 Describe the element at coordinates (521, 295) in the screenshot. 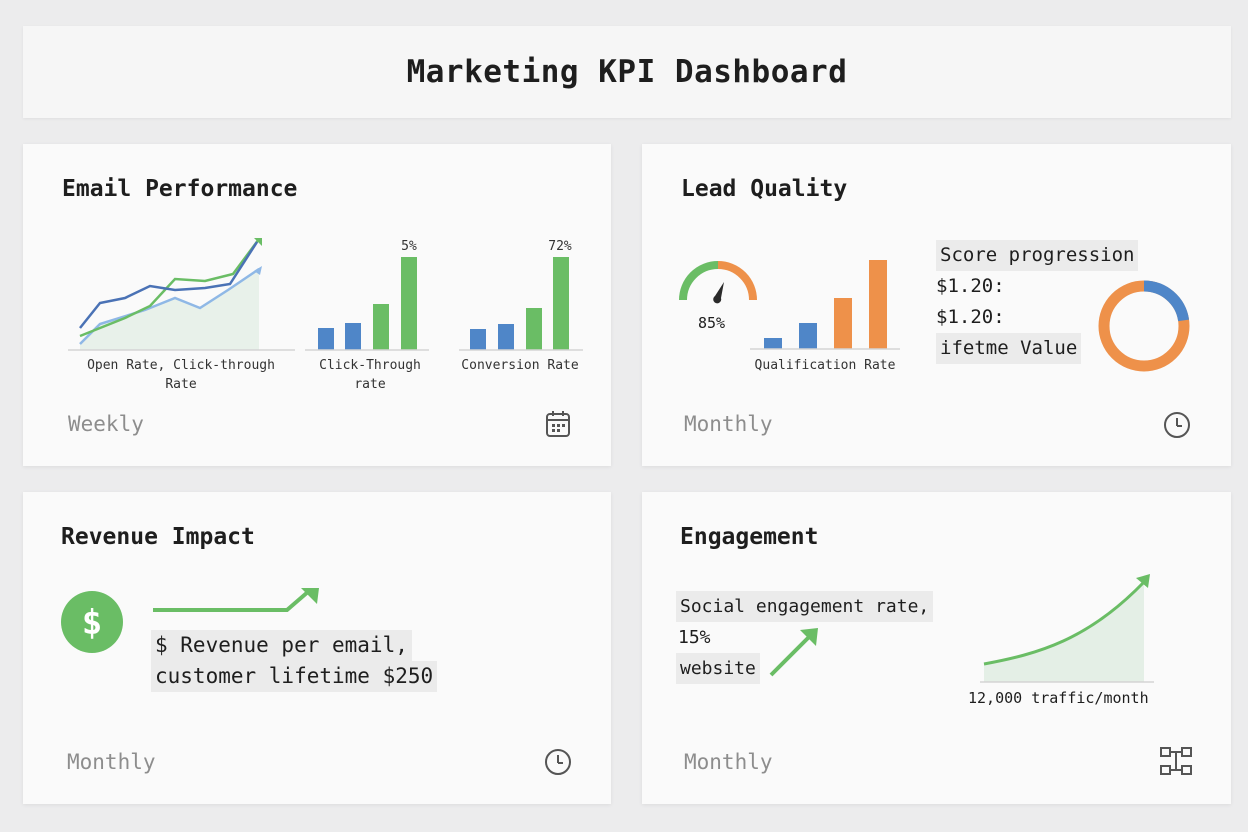

I see `conversion-bar-chart: 72%` at that location.